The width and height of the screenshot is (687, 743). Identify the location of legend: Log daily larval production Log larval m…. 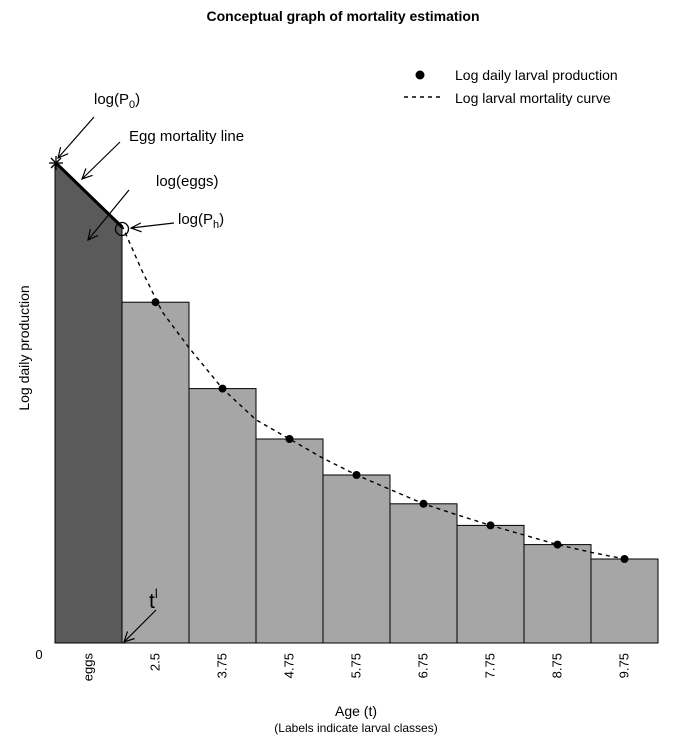
(511, 86).